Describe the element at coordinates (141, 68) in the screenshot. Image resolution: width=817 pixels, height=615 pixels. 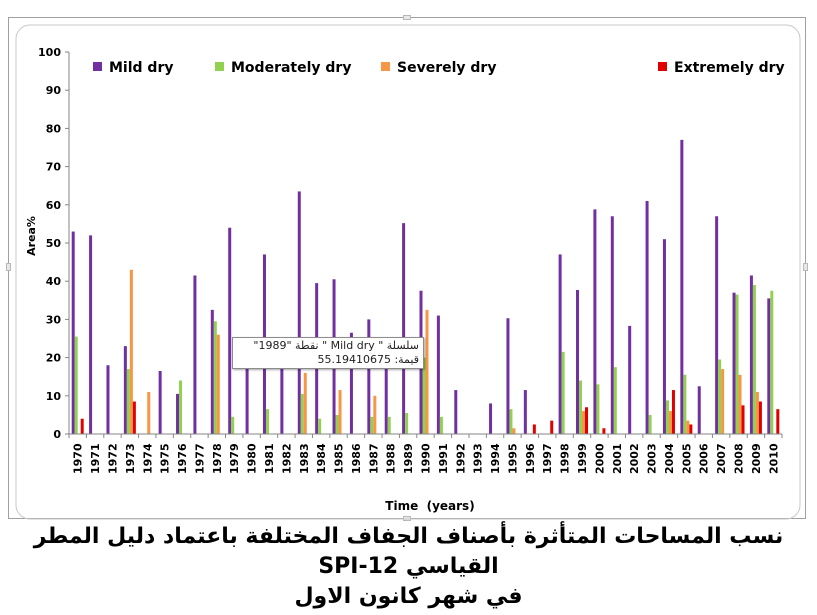
I see `legend-label: Mild dry` at that location.